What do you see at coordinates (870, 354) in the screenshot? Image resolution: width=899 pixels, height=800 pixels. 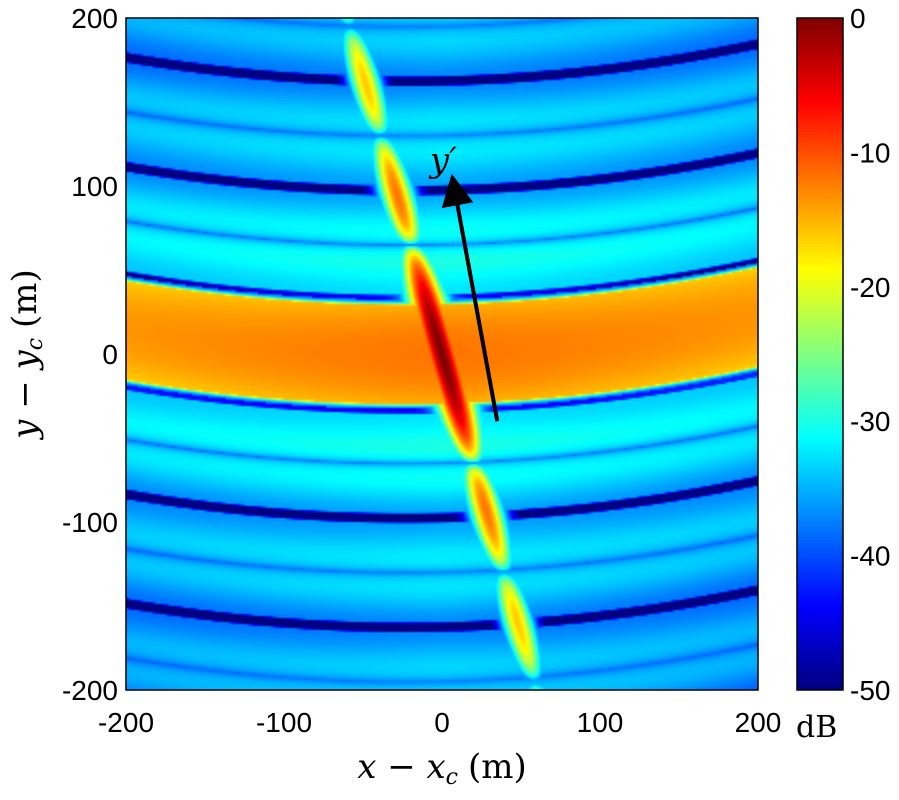 I see `colorbar-tick-labels: 0 -10 -20 -30 -40 -50` at bounding box center [870, 354].